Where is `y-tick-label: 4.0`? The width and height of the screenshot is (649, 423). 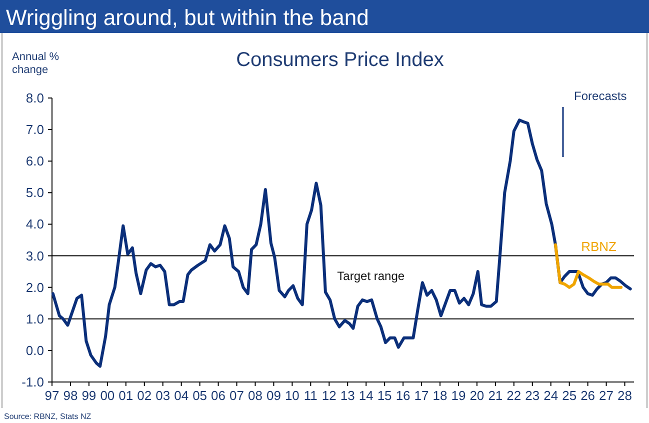
y-tick-label: 4.0 is located at coordinates (35, 224).